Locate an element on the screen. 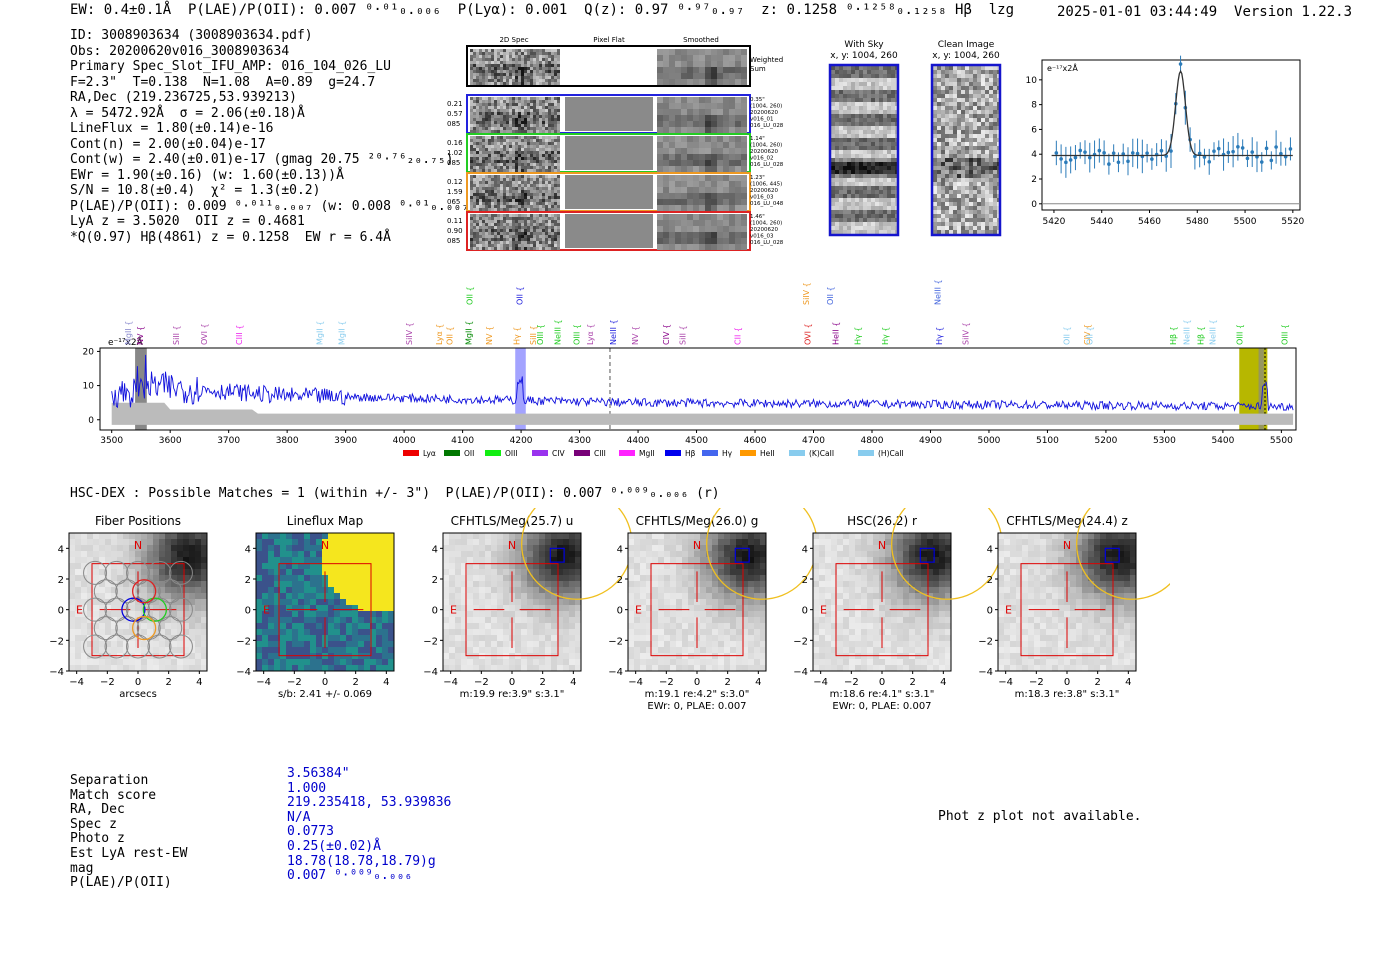 The image size is (1400, 953). legend-label: HeII is located at coordinates (767, 453).